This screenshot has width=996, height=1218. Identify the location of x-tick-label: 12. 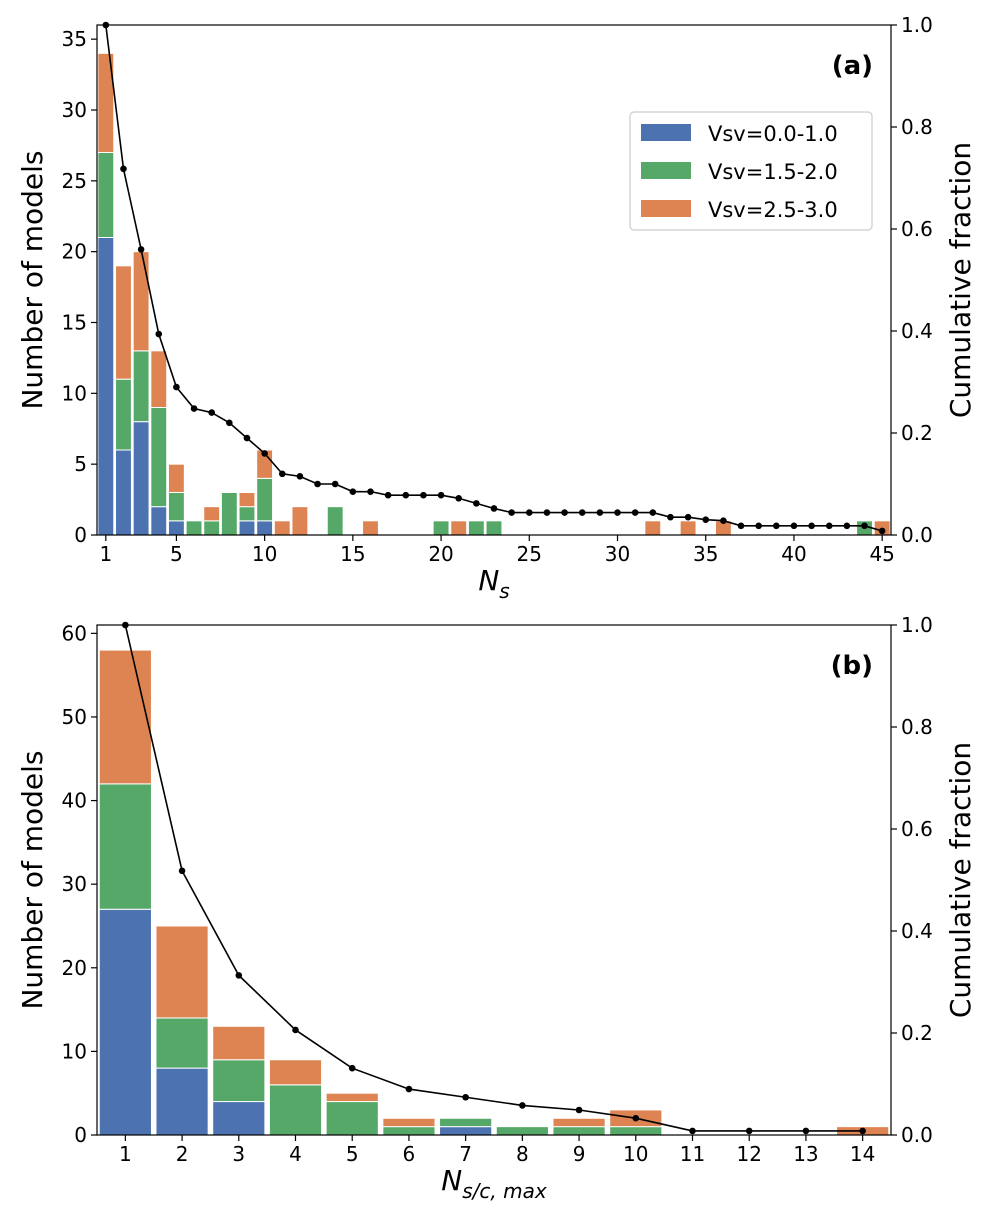
(748, 1154).